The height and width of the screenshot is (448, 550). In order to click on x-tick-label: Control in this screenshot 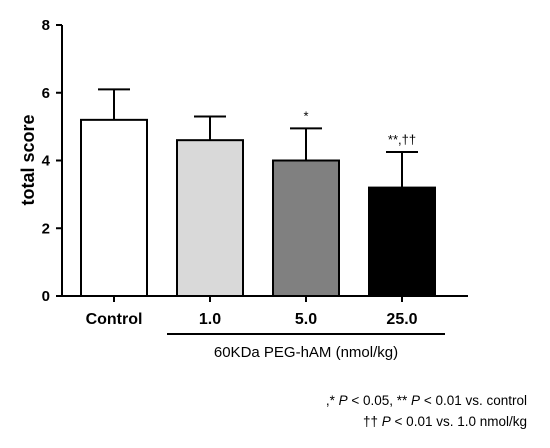, I will do `click(114, 319)`.